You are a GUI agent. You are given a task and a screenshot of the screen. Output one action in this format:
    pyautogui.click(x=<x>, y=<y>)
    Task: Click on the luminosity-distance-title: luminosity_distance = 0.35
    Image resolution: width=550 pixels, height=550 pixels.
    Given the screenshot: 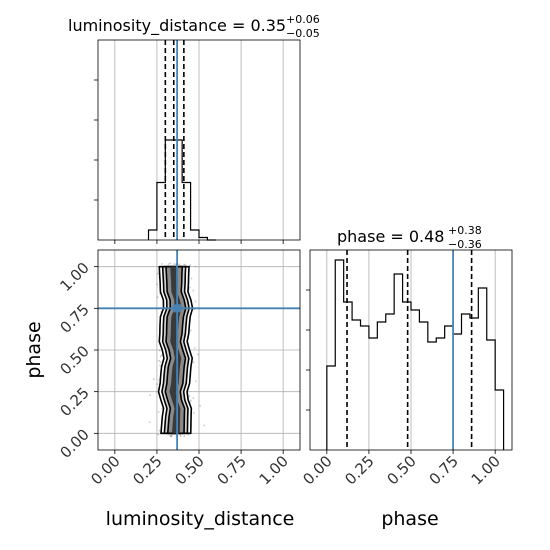 What is the action you would take?
    pyautogui.click(x=177, y=26)
    